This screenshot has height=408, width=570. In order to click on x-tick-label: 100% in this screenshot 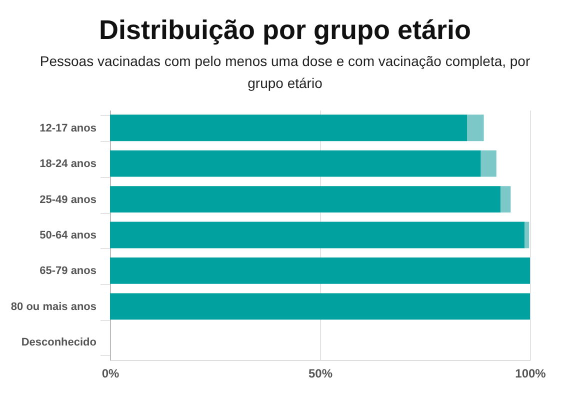, I will do `click(530, 373)`.